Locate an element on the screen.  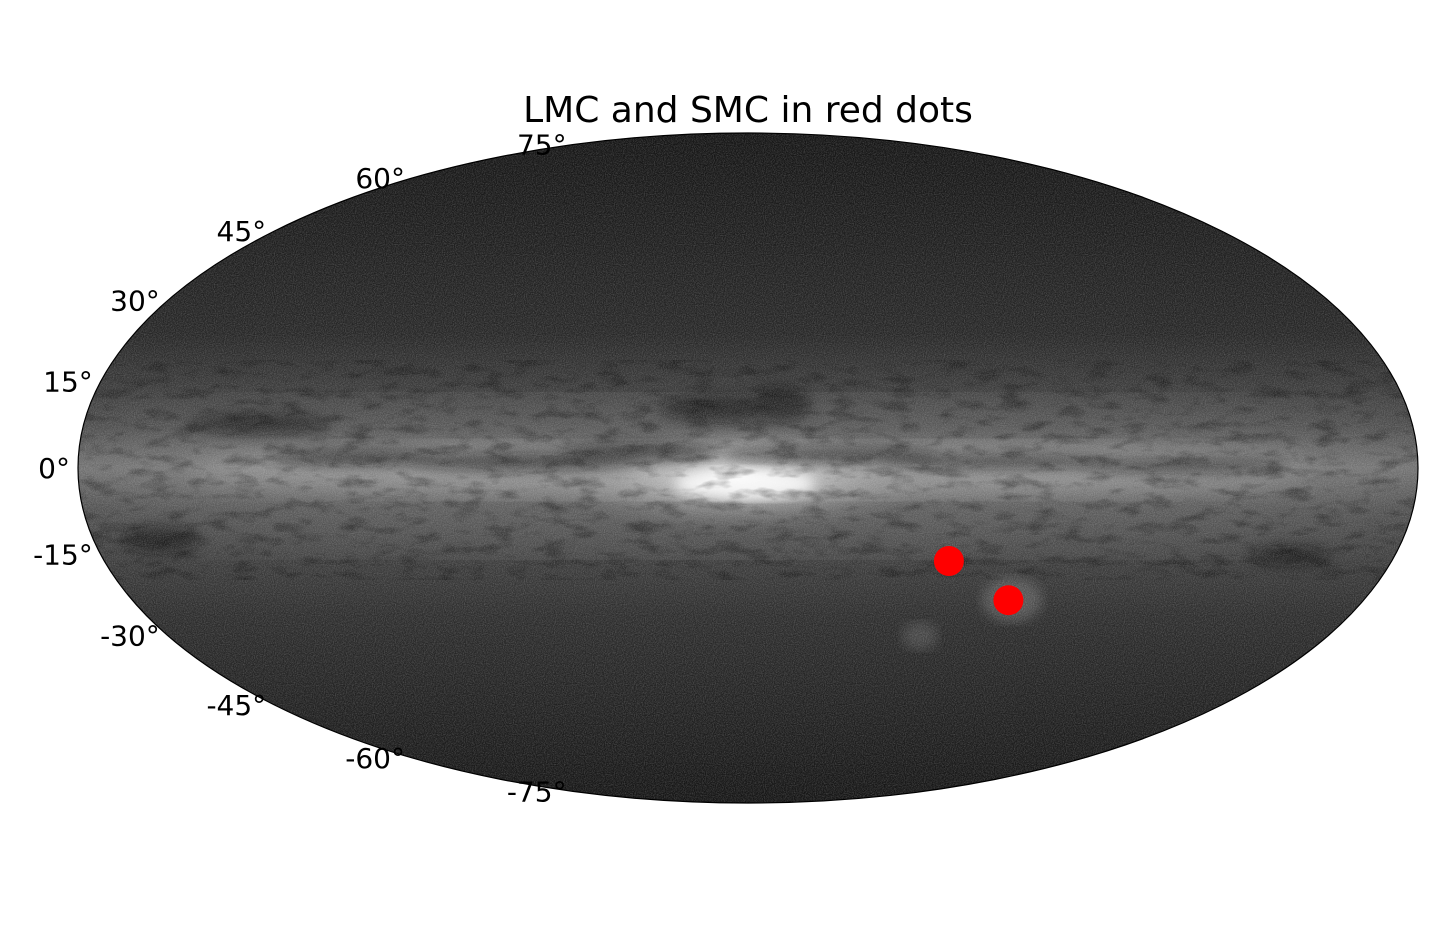
y-tick-label: 60° is located at coordinates (380, 178).